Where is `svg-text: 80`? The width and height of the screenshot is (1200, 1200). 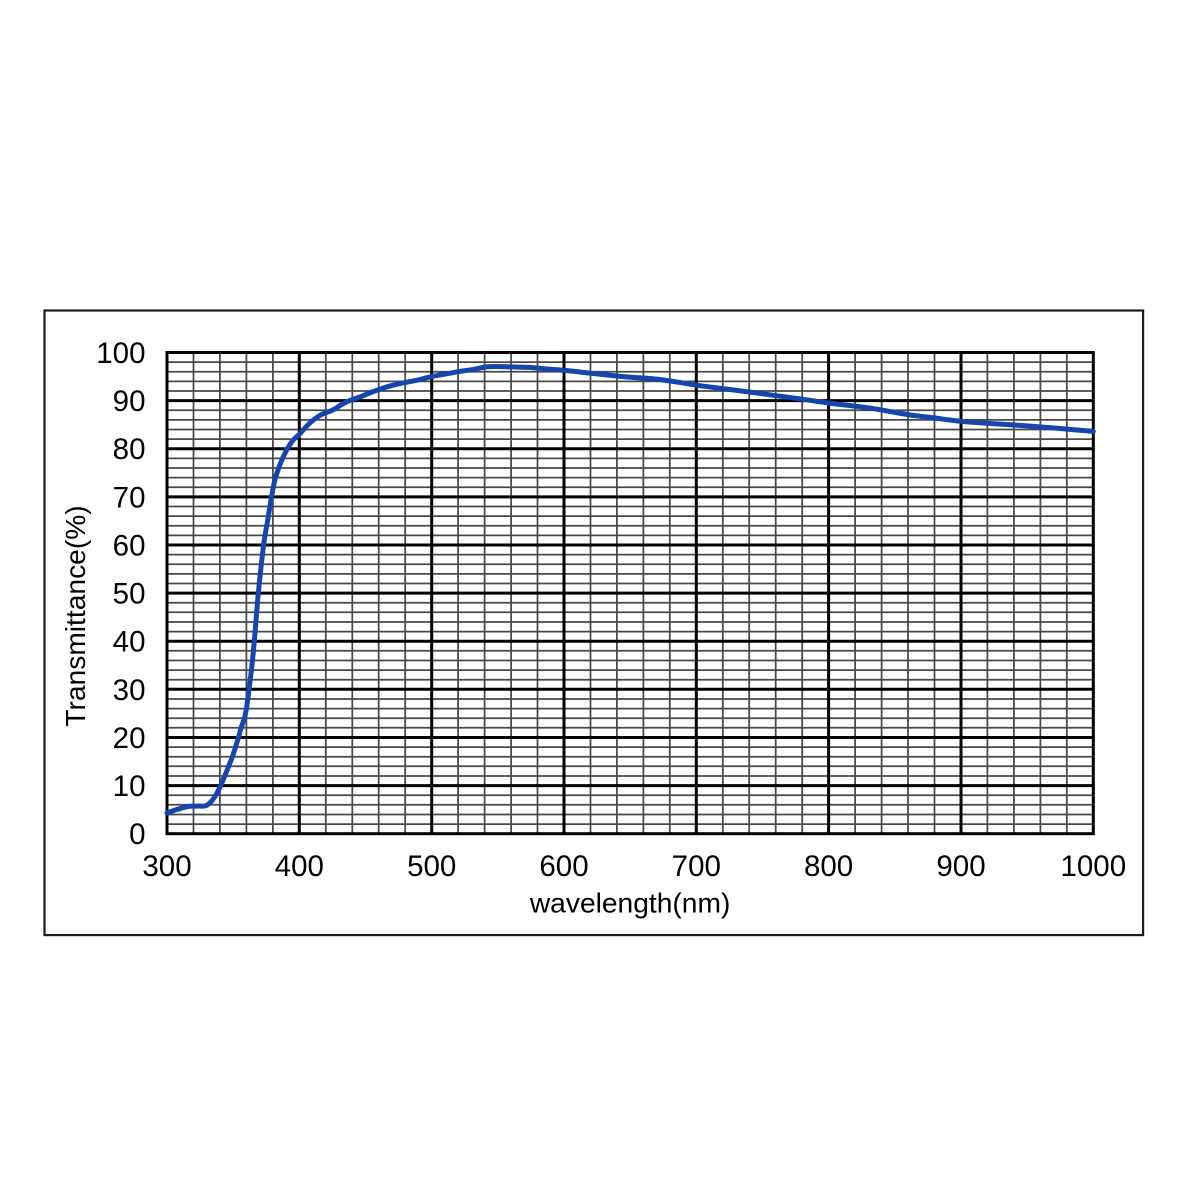
svg-text: 80 is located at coordinates (129, 449).